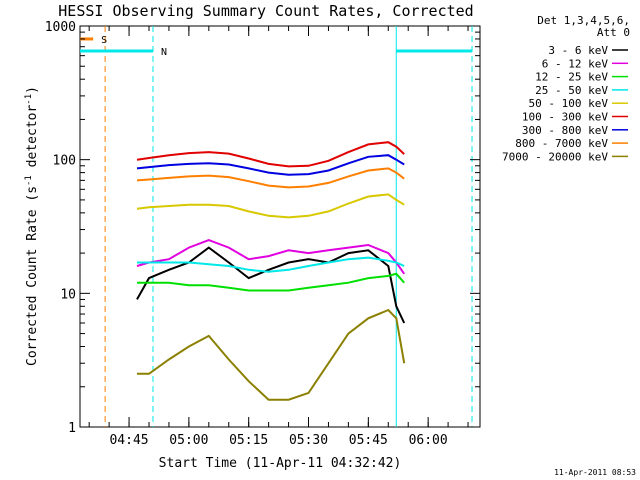 The height and width of the screenshot is (480, 640). What do you see at coordinates (565, 130) in the screenshot?
I see `legend-label: 300 - 800 keV` at bounding box center [565, 130].